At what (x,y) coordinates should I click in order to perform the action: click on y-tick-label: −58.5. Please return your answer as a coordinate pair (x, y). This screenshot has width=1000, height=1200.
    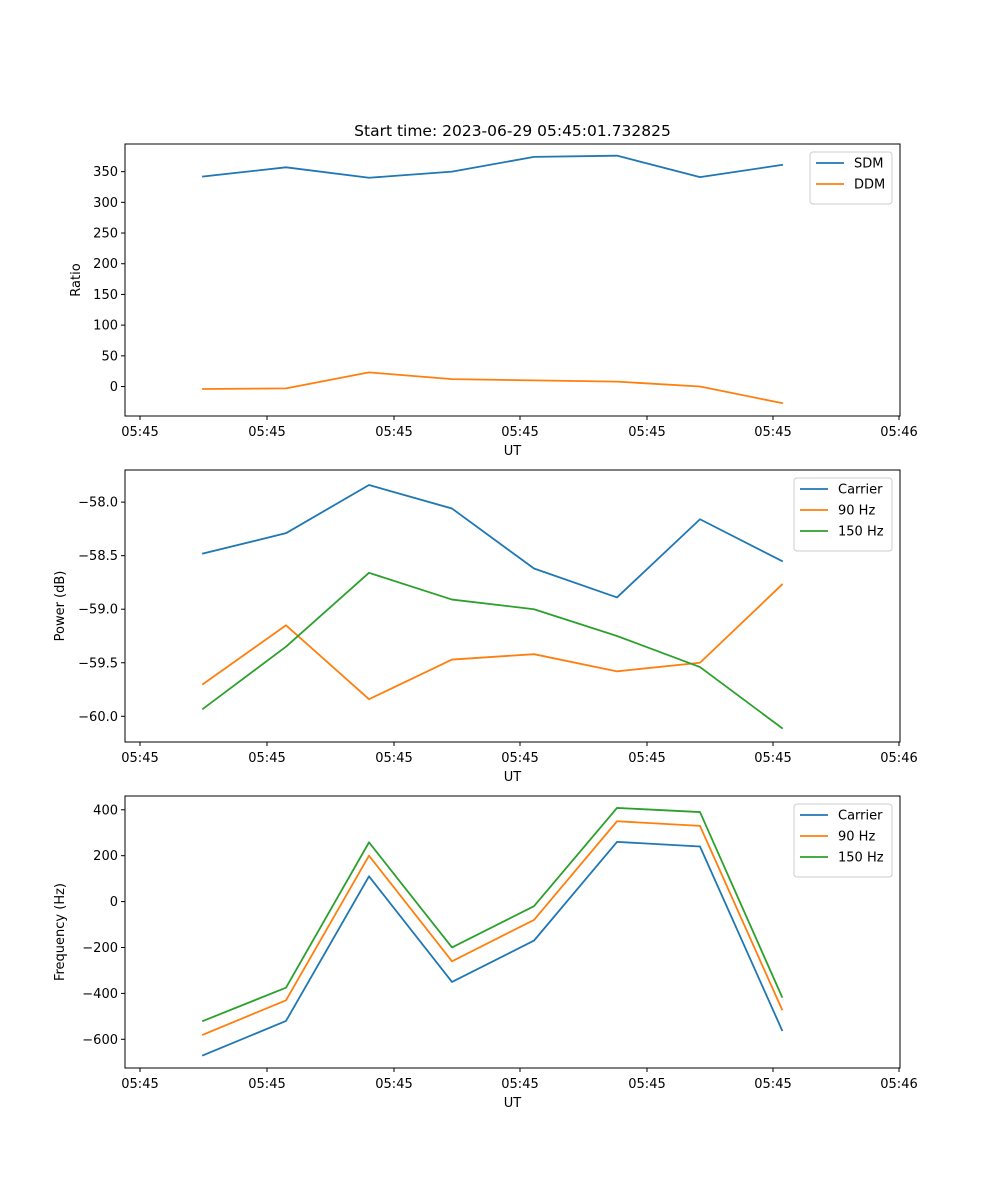
    Looking at the image, I should click on (98, 556).